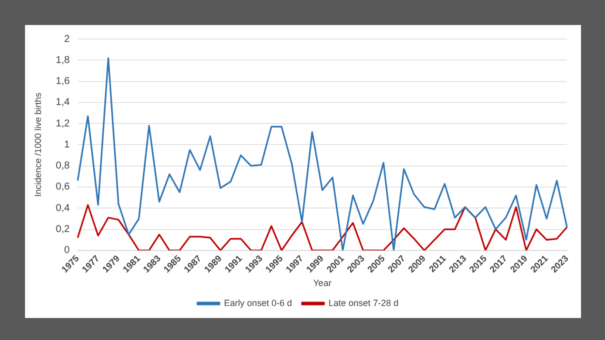  I want to click on y-tick-label: 1, so click(67, 144).